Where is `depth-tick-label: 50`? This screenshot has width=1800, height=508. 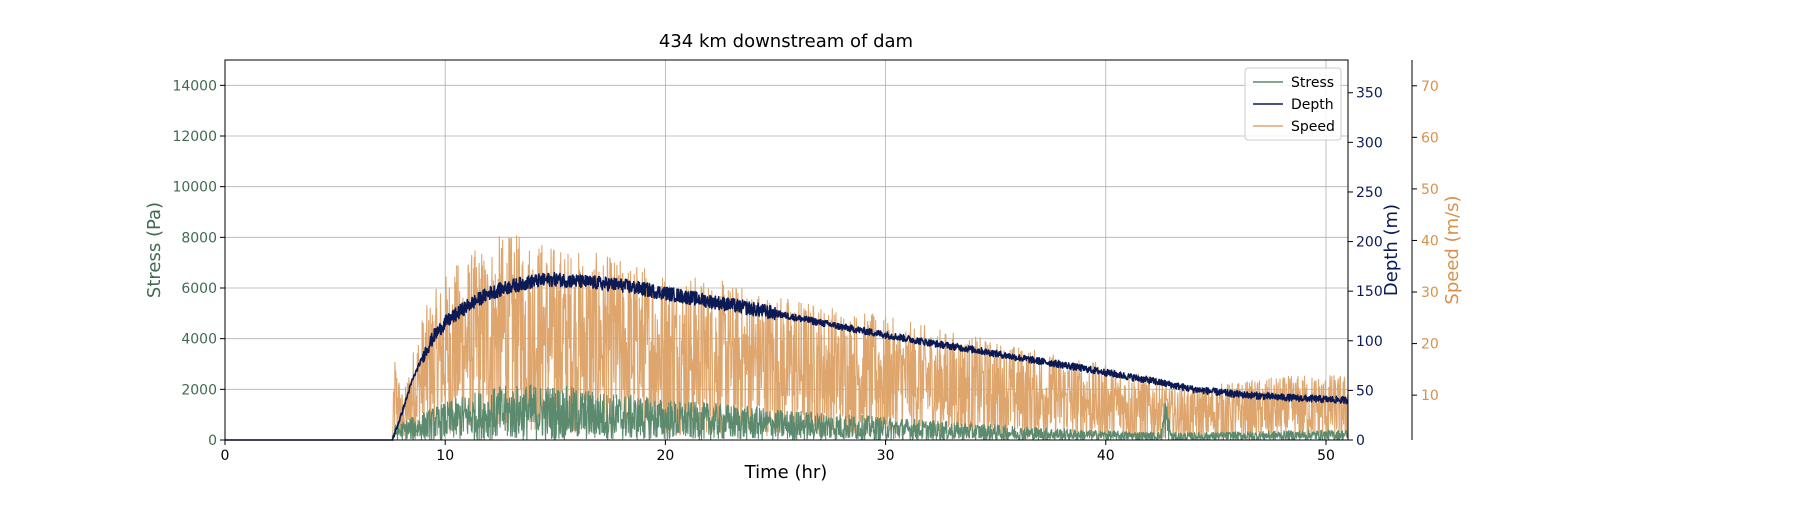 depth-tick-label: 50 is located at coordinates (1365, 391).